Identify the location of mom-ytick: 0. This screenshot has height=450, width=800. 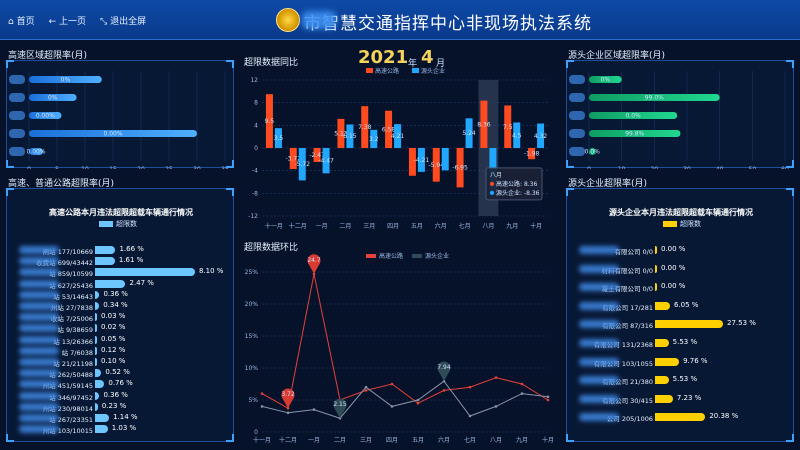
(256, 432).